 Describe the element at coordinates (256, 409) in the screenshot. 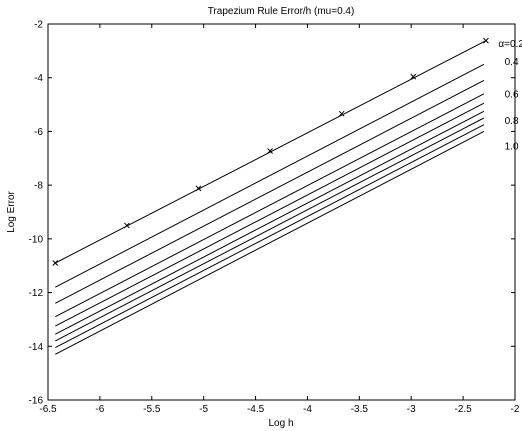

I see `x-tick-label: -4.5` at that location.